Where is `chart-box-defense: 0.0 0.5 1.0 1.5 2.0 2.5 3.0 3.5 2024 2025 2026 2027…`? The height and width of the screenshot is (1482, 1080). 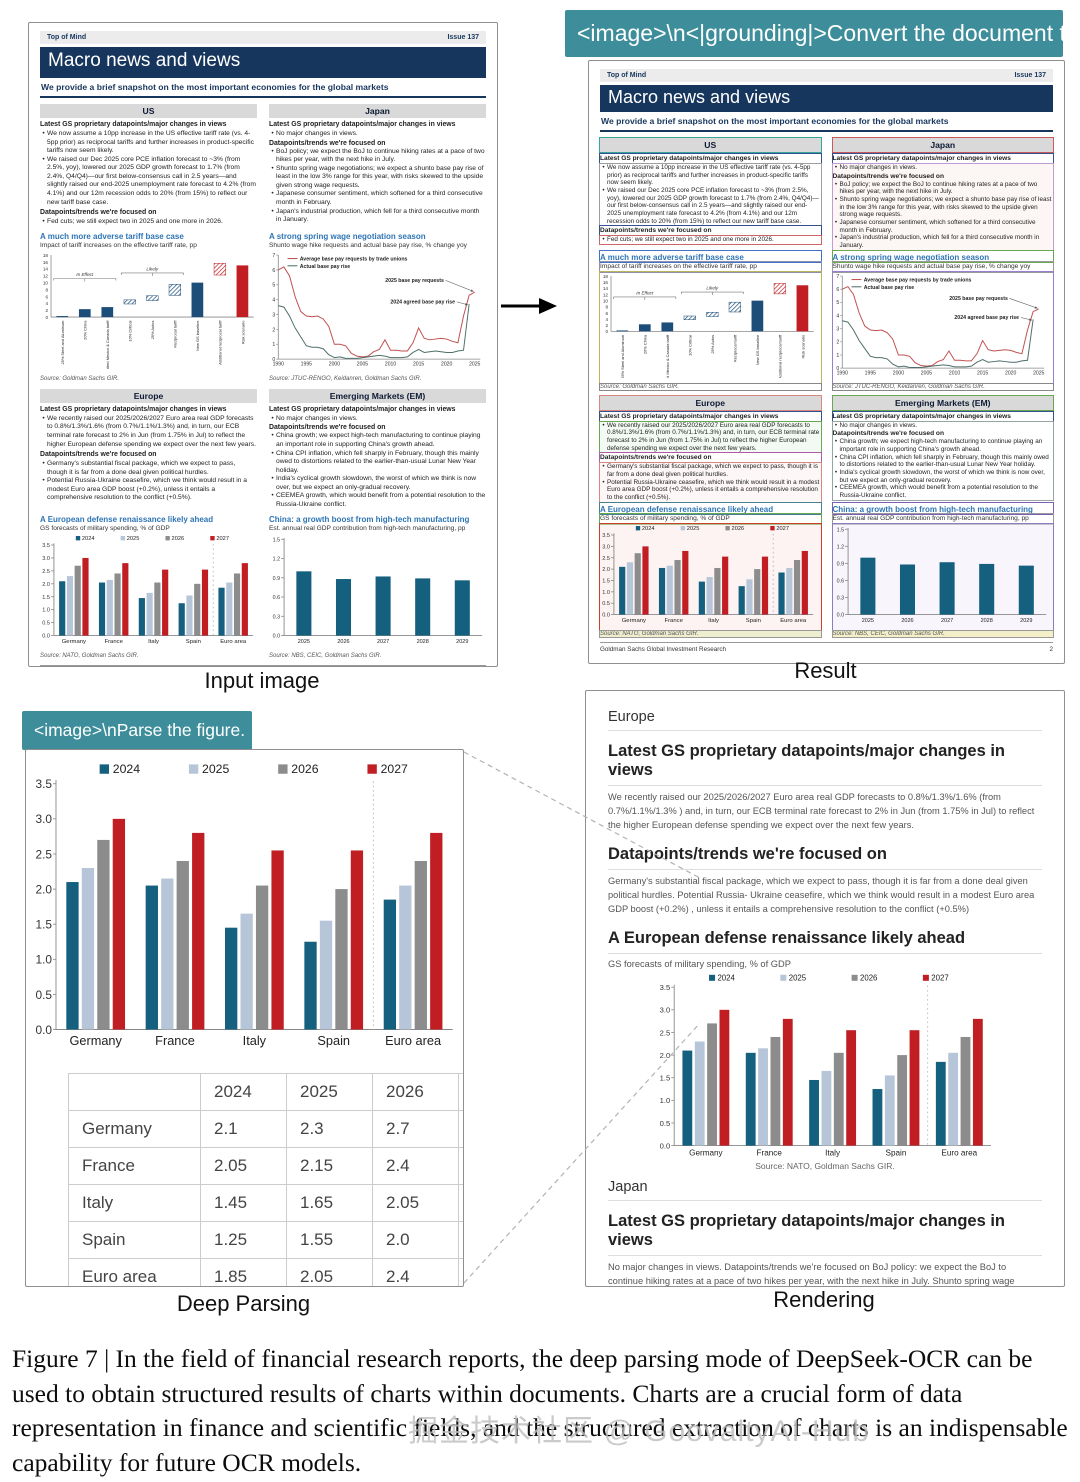 chart-box-defense: 0.0 0.5 1.0 1.5 2.0 2.5 3.0 3.5 2024 2025 2026 2027… is located at coordinates (148, 592).